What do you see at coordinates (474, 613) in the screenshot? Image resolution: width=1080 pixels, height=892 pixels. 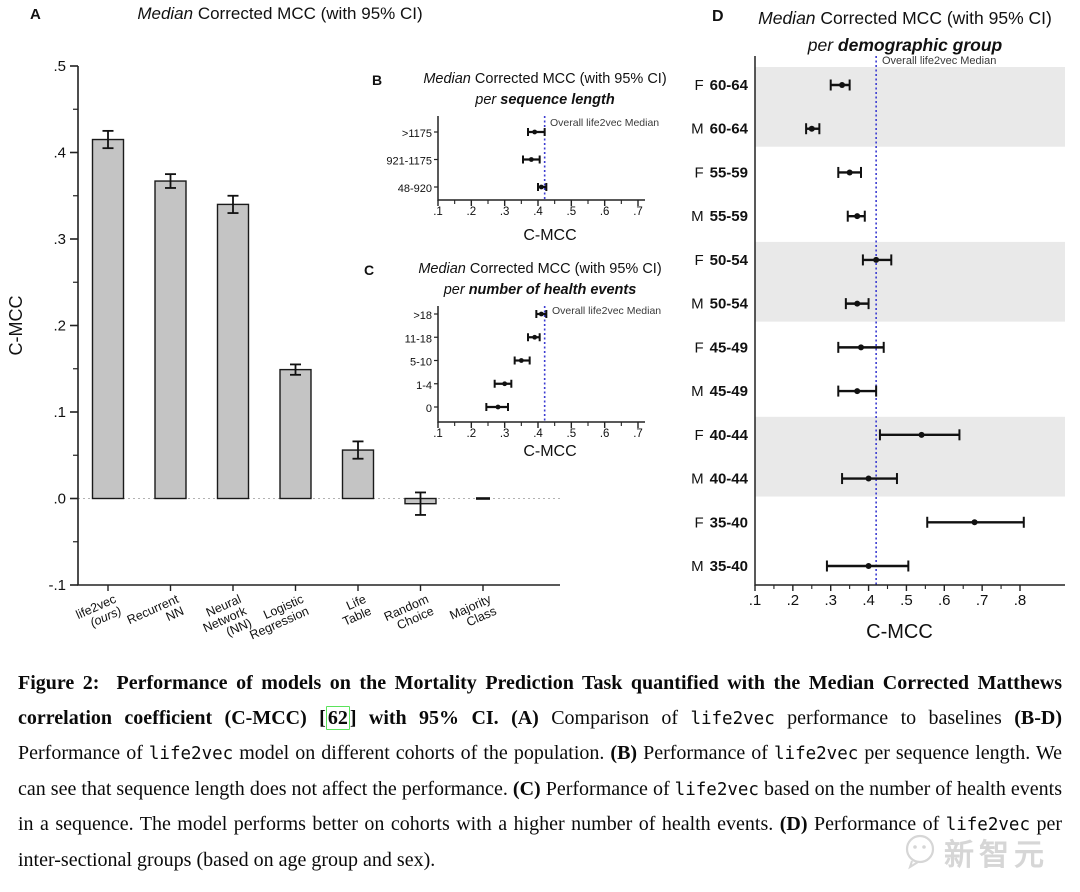 I see `x-category-label: MajorityClass` at bounding box center [474, 613].